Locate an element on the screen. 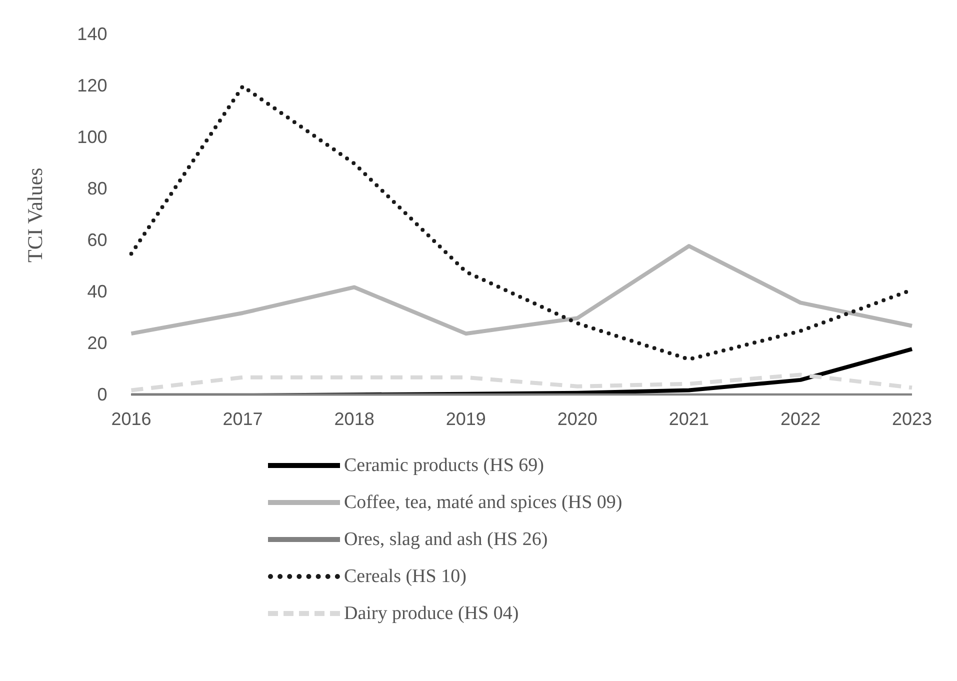 The image size is (957, 681). y-tick-label: 140 is located at coordinates (92, 34).